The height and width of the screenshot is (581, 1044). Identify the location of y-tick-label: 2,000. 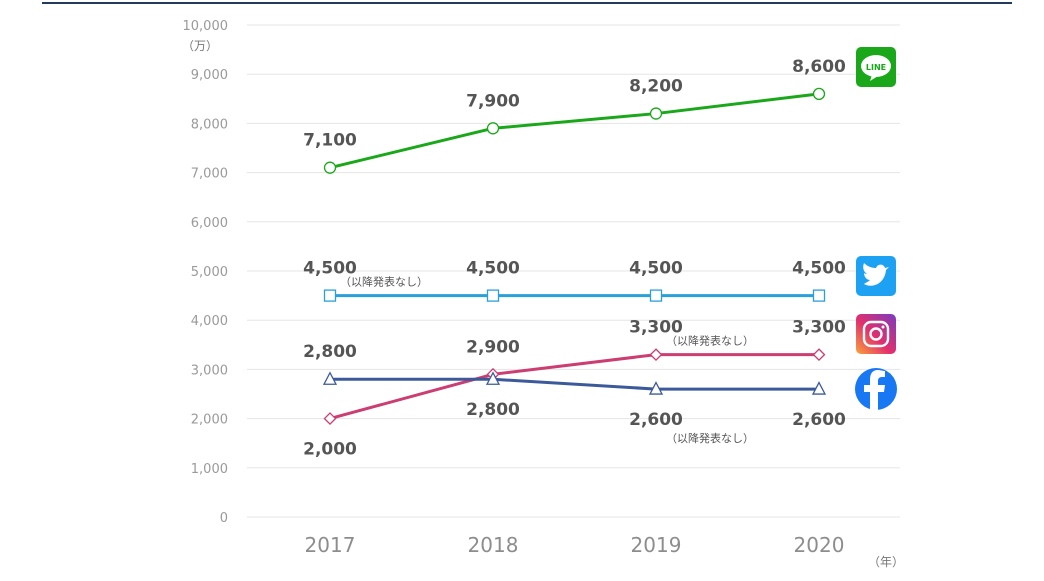
(209, 420).